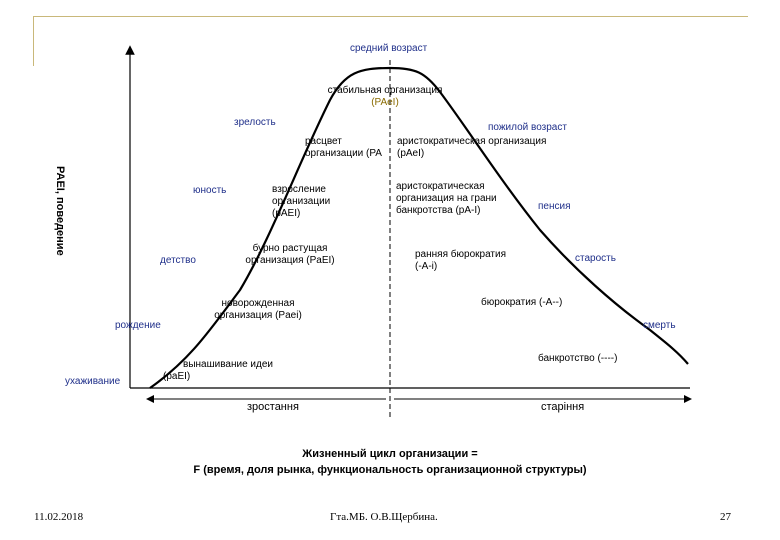  I want to click on stage-courtship: ухаживание, so click(93, 381).